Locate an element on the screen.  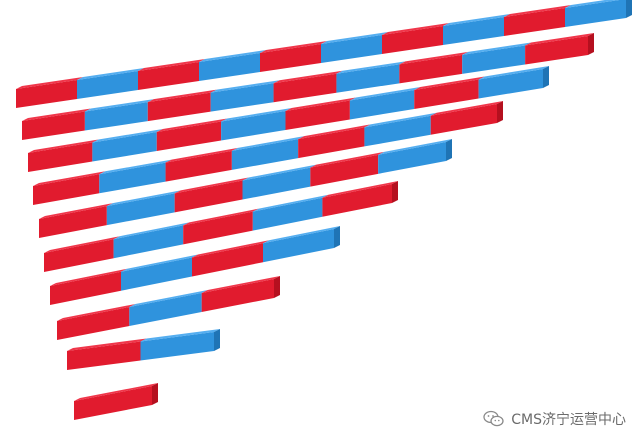
wechat-icon is located at coordinates (493, 418).